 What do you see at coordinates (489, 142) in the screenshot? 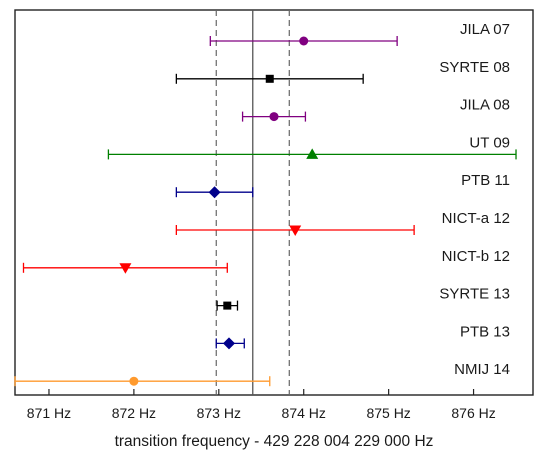
I see `point-label: UT 09` at bounding box center [489, 142].